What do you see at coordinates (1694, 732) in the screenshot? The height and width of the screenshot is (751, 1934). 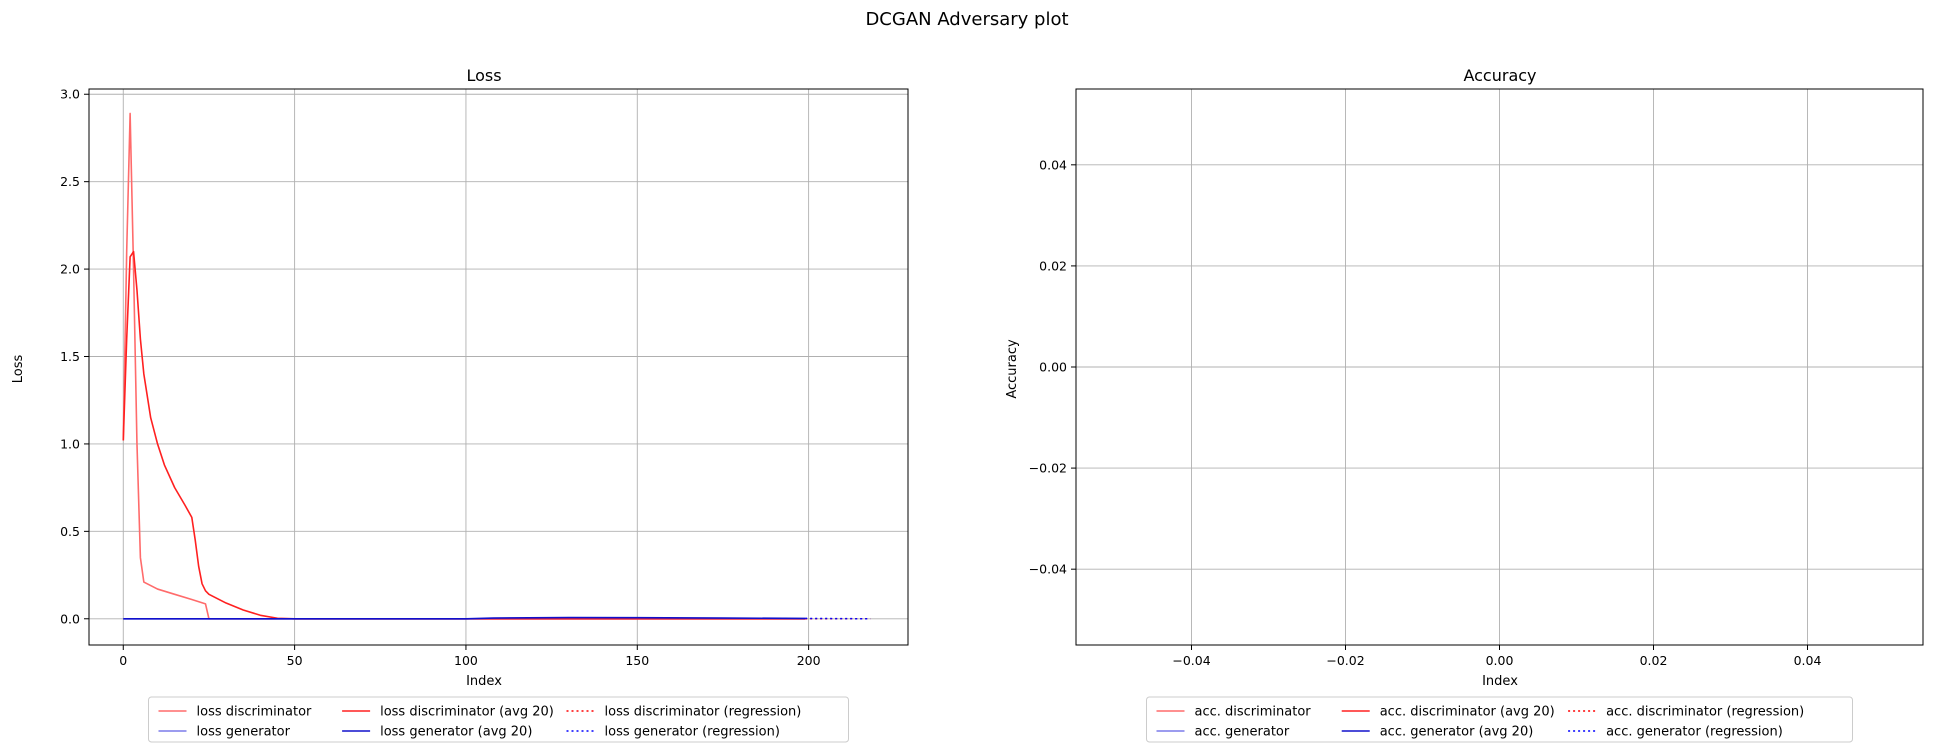 I see `accuracy-legend-label: acc. generator (regression)` at bounding box center [1694, 732].